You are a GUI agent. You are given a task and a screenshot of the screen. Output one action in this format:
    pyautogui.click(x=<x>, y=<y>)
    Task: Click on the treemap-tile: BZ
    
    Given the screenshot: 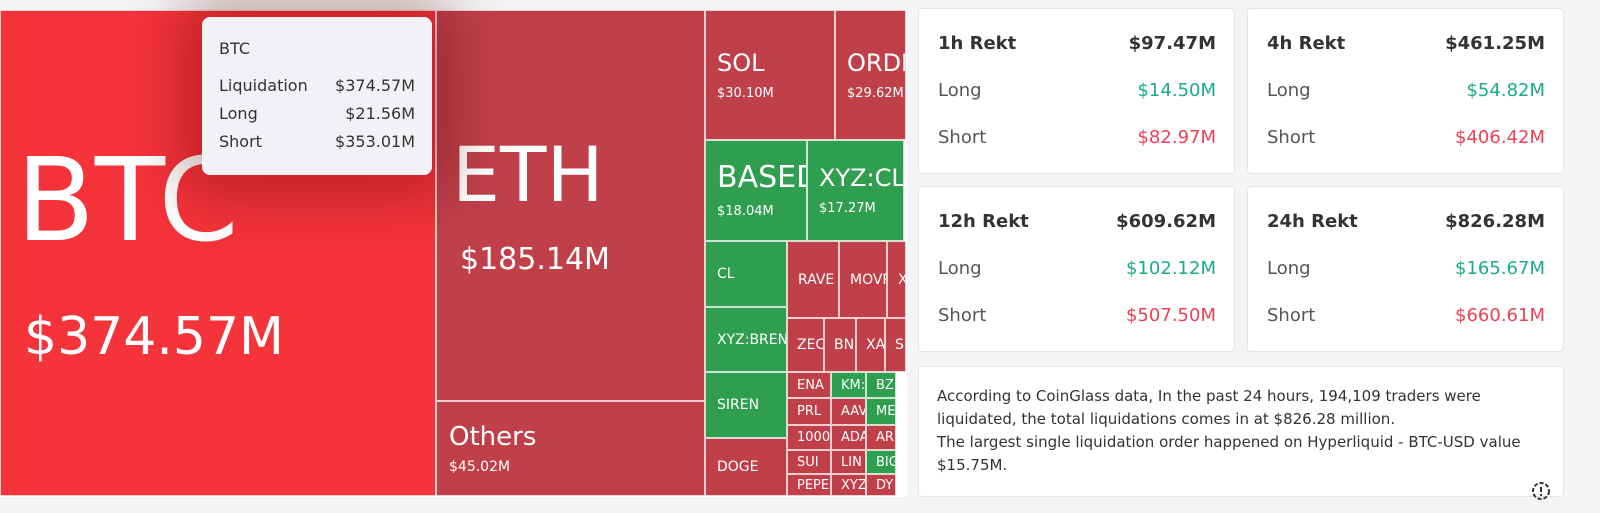 What is the action you would take?
    pyautogui.click(x=881, y=385)
    